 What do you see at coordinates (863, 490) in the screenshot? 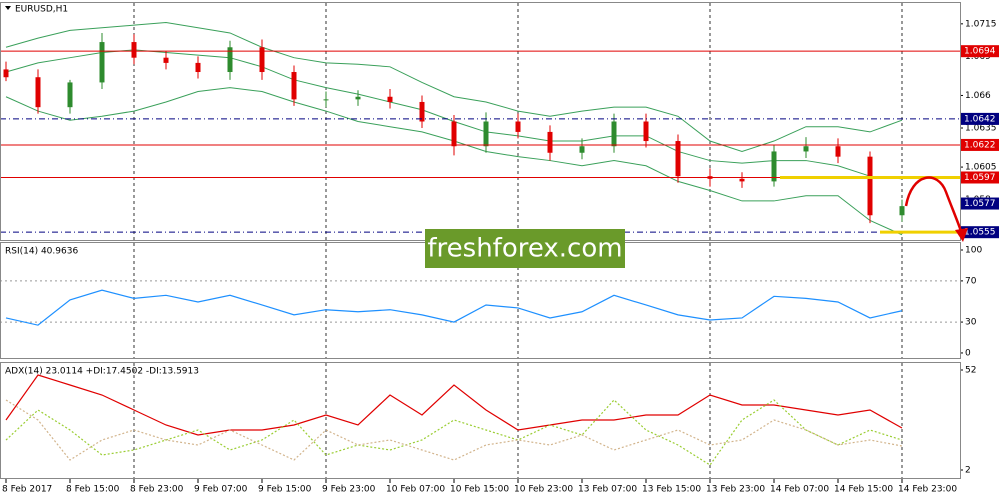
I see `x-tick-label: 14 Feb 15:00` at bounding box center [863, 490].